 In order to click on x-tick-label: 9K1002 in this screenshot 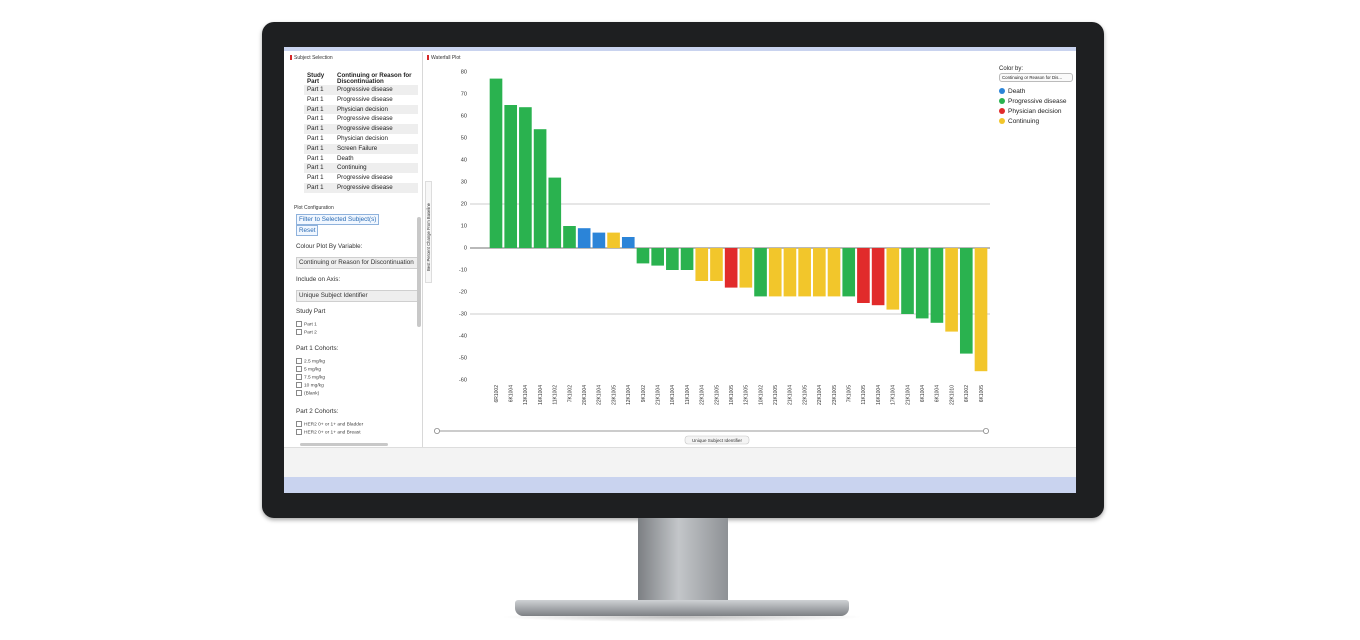, I will do `click(644, 393)`.